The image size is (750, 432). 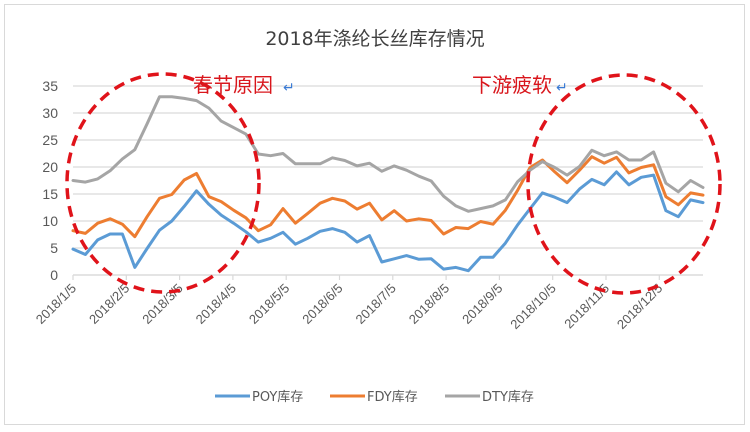 What do you see at coordinates (482, 304) in the screenshot?
I see `x-tick-label: 2018/9/5` at bounding box center [482, 304].